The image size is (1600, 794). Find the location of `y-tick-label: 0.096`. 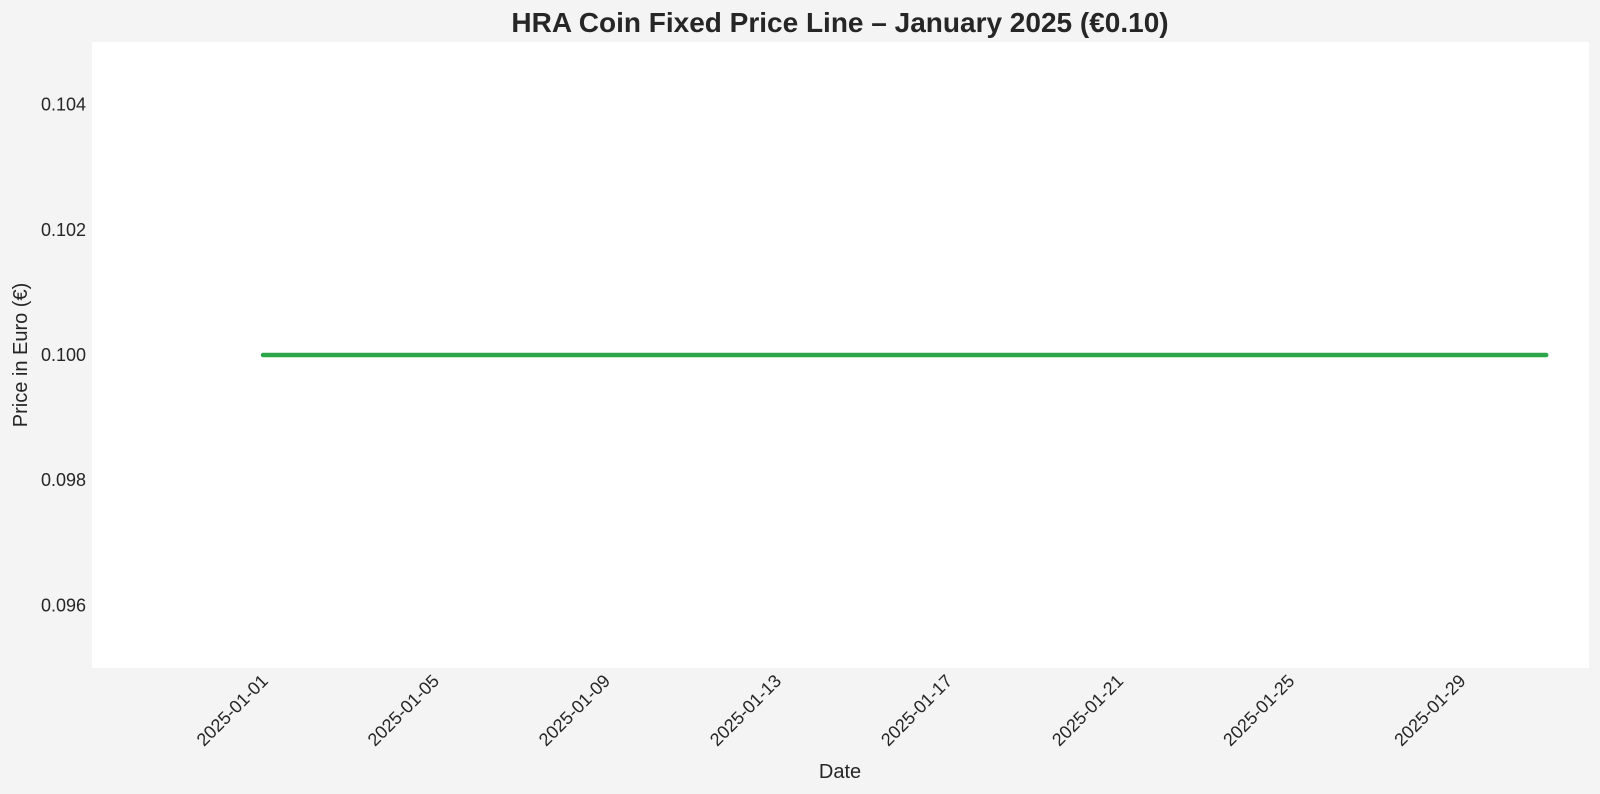

y-tick-label: 0.096 is located at coordinates (63, 605).